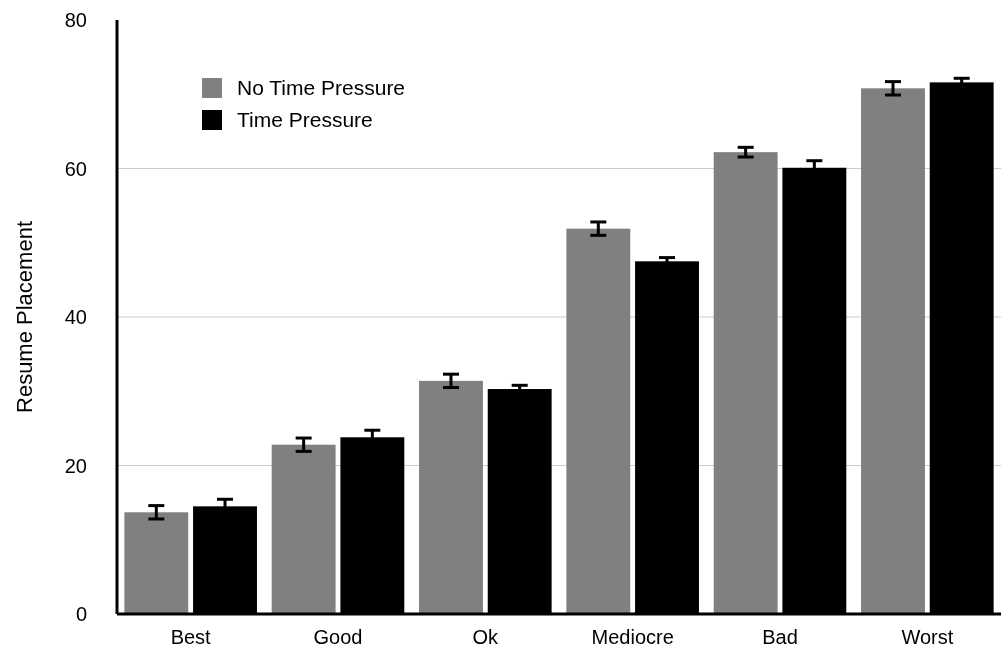 This screenshot has width=1001, height=656. I want to click on y-axis-title: Resume Placement, so click(24, 317).